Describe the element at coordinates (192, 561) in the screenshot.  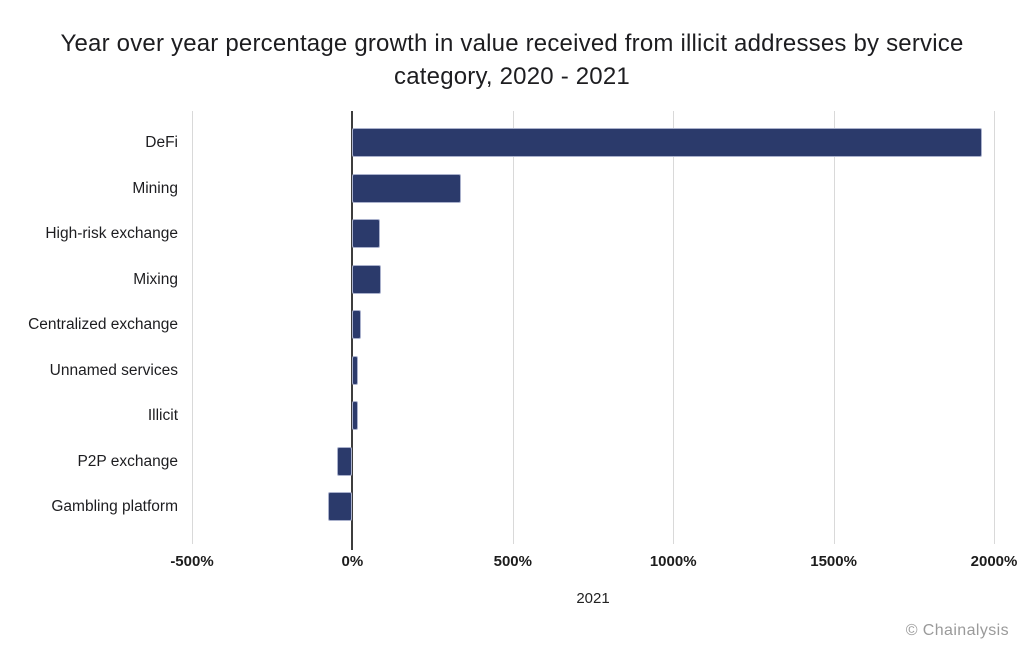
I see `x-tick-label: -500%` at that location.